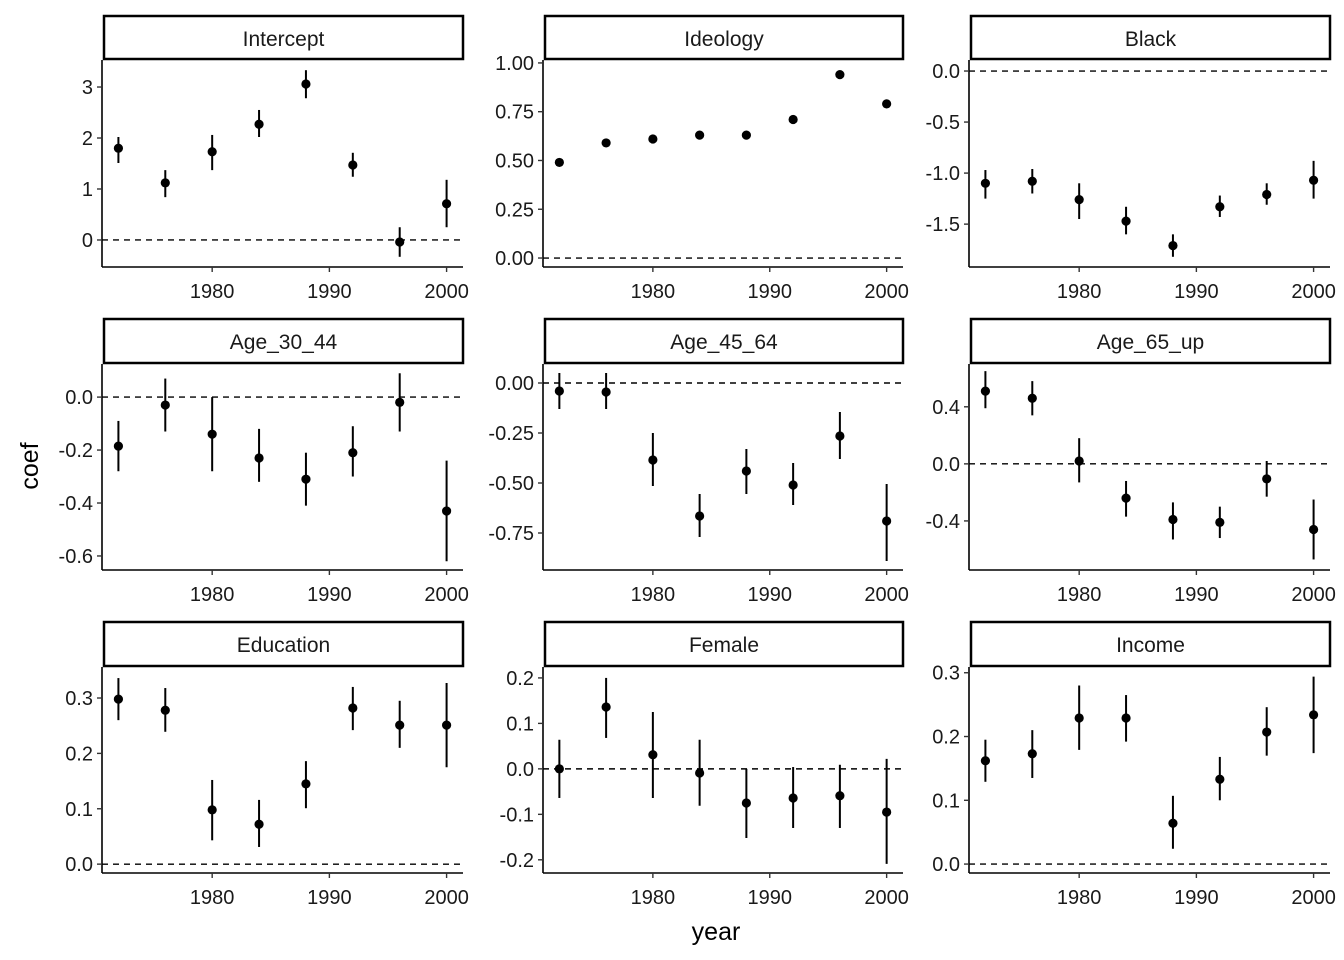  Describe the element at coordinates (514, 161) in the screenshot. I see `y-tick-label: 0.50` at that location.